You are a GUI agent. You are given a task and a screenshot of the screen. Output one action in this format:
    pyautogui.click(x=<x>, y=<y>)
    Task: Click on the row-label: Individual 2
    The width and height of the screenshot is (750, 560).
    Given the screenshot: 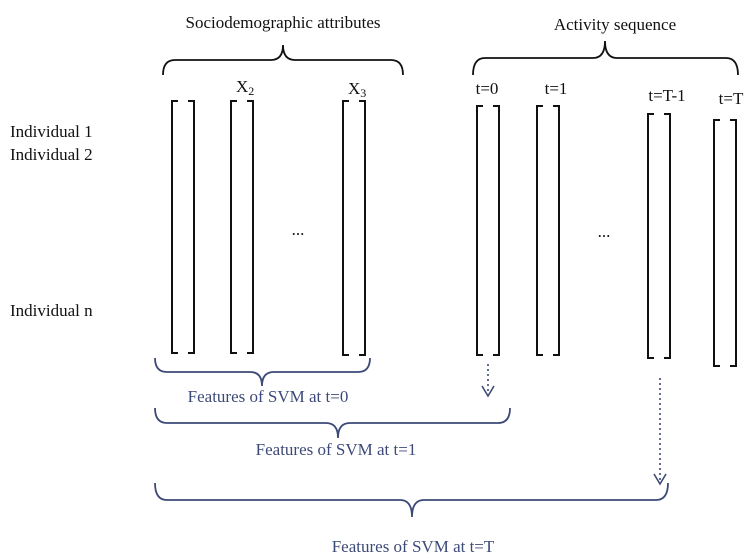 What is the action you would take?
    pyautogui.click(x=51, y=154)
    